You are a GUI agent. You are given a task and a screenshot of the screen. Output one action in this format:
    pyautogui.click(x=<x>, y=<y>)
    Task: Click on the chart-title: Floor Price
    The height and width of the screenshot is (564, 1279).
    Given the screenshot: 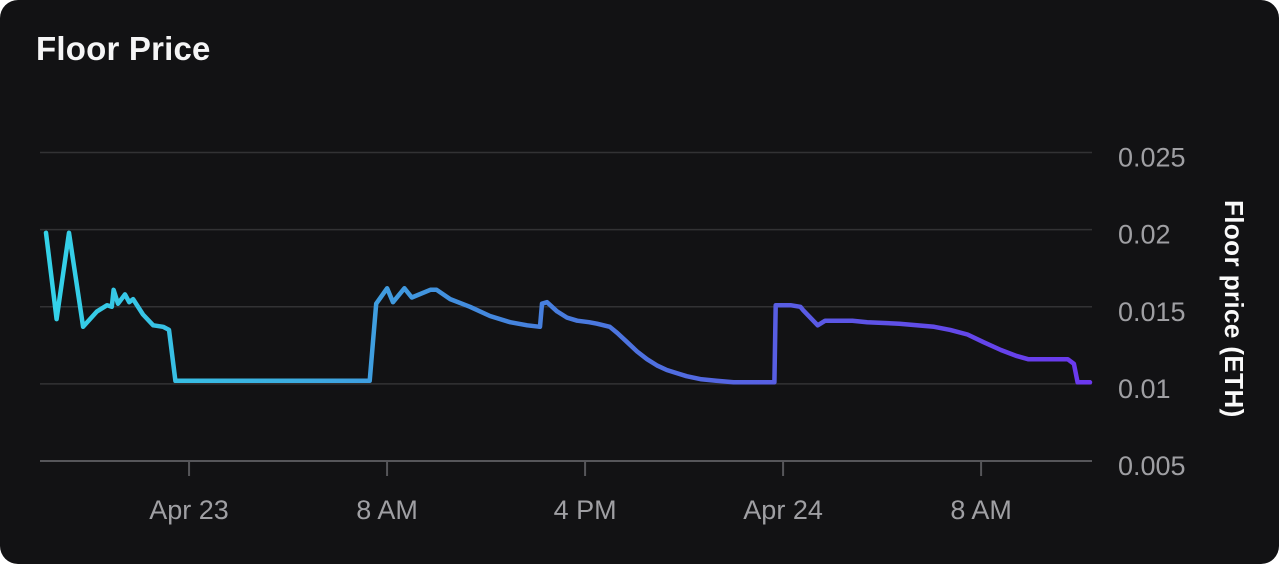 What is the action you would take?
    pyautogui.click(x=123, y=48)
    